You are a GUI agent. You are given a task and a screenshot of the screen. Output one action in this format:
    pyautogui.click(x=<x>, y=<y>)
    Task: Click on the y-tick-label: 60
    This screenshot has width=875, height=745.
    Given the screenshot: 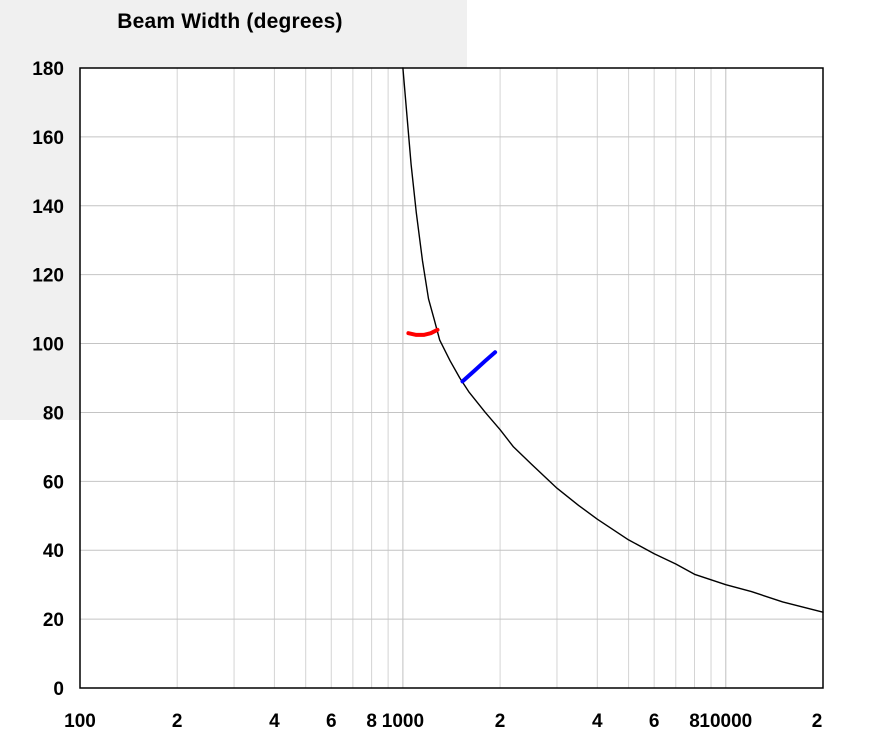 What is the action you would take?
    pyautogui.click(x=53, y=482)
    